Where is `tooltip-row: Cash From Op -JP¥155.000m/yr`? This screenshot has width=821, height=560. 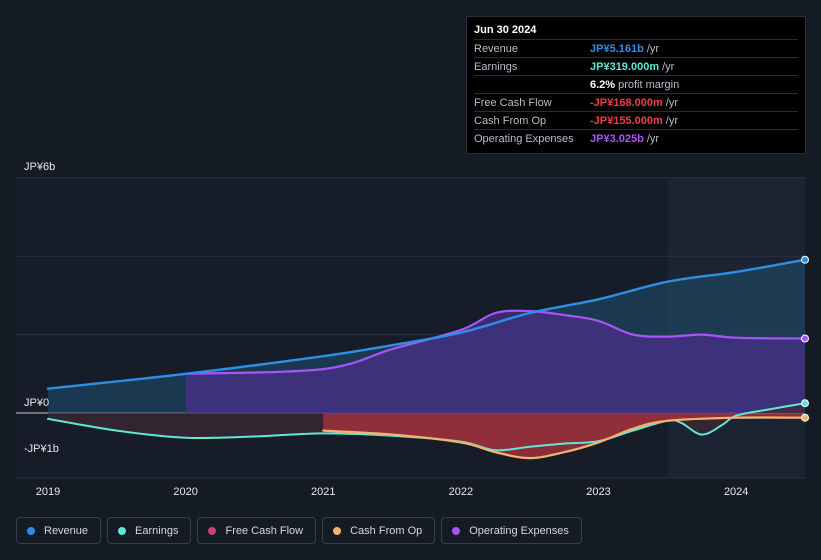 tooltip-row: Cash From Op -JP¥155.000m/yr is located at coordinates (636, 120).